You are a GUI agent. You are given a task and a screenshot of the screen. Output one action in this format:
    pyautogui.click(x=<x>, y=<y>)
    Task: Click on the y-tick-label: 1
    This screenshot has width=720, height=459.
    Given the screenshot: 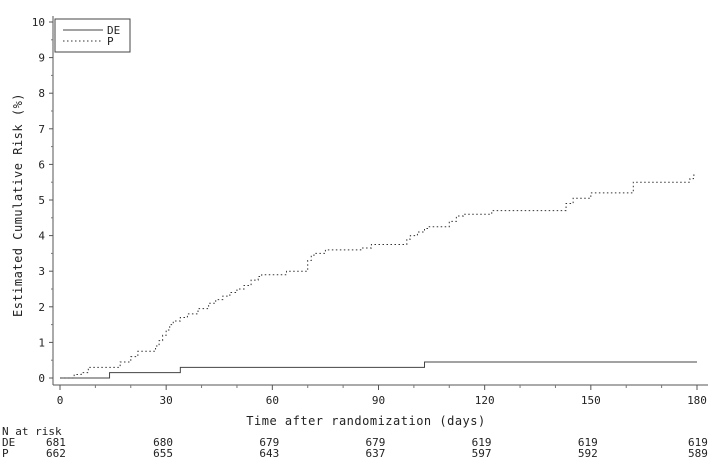 What is the action you would take?
    pyautogui.click(x=41, y=342)
    